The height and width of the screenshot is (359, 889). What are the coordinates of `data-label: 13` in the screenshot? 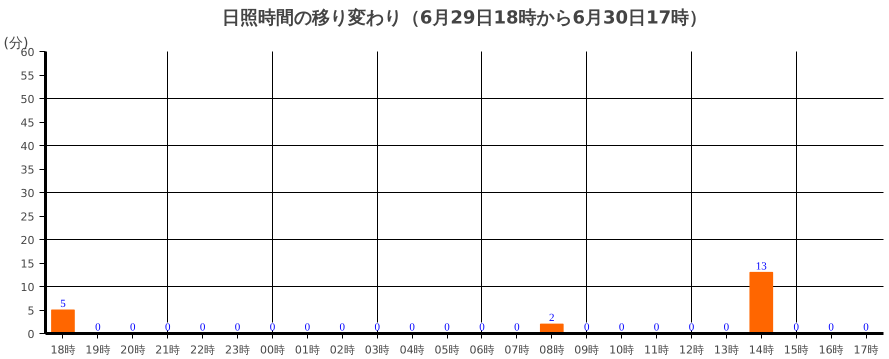 It's located at (762, 266).